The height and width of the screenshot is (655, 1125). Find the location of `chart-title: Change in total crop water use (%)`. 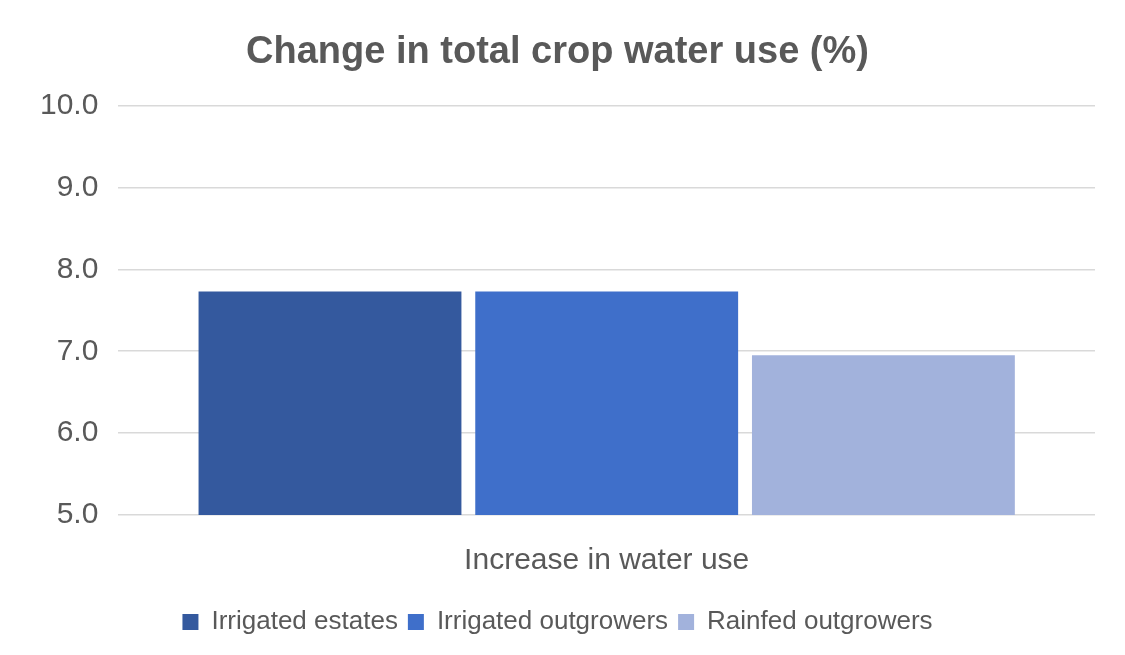

chart-title: Change in total crop water use (%) is located at coordinates (557, 50).